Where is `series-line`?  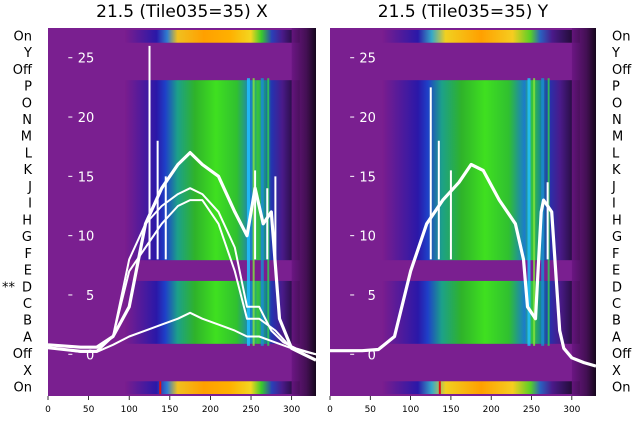 series-line is located at coordinates (182, 333).